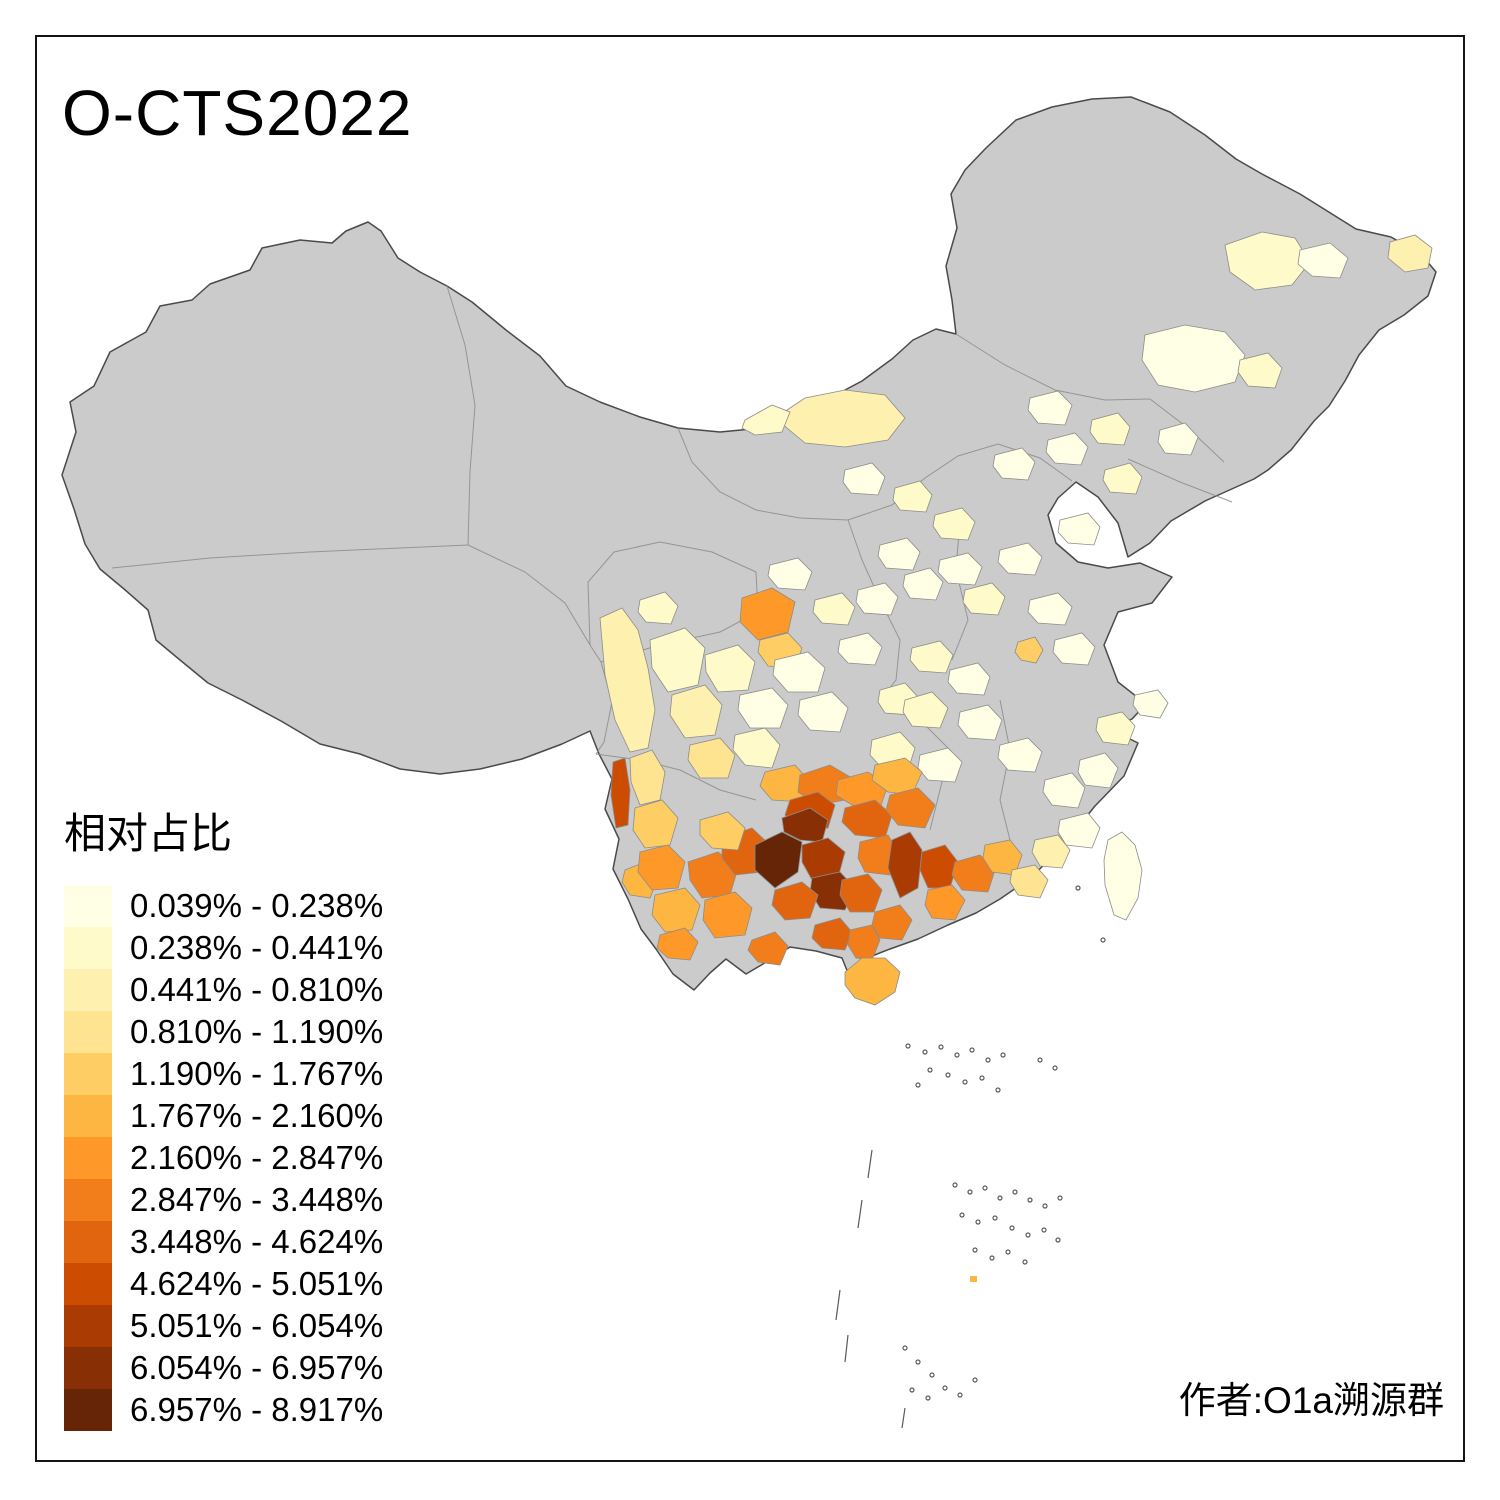 The image size is (1500, 1500). I want to click on legend-item: 0.238% - 0.441%, so click(223, 948).